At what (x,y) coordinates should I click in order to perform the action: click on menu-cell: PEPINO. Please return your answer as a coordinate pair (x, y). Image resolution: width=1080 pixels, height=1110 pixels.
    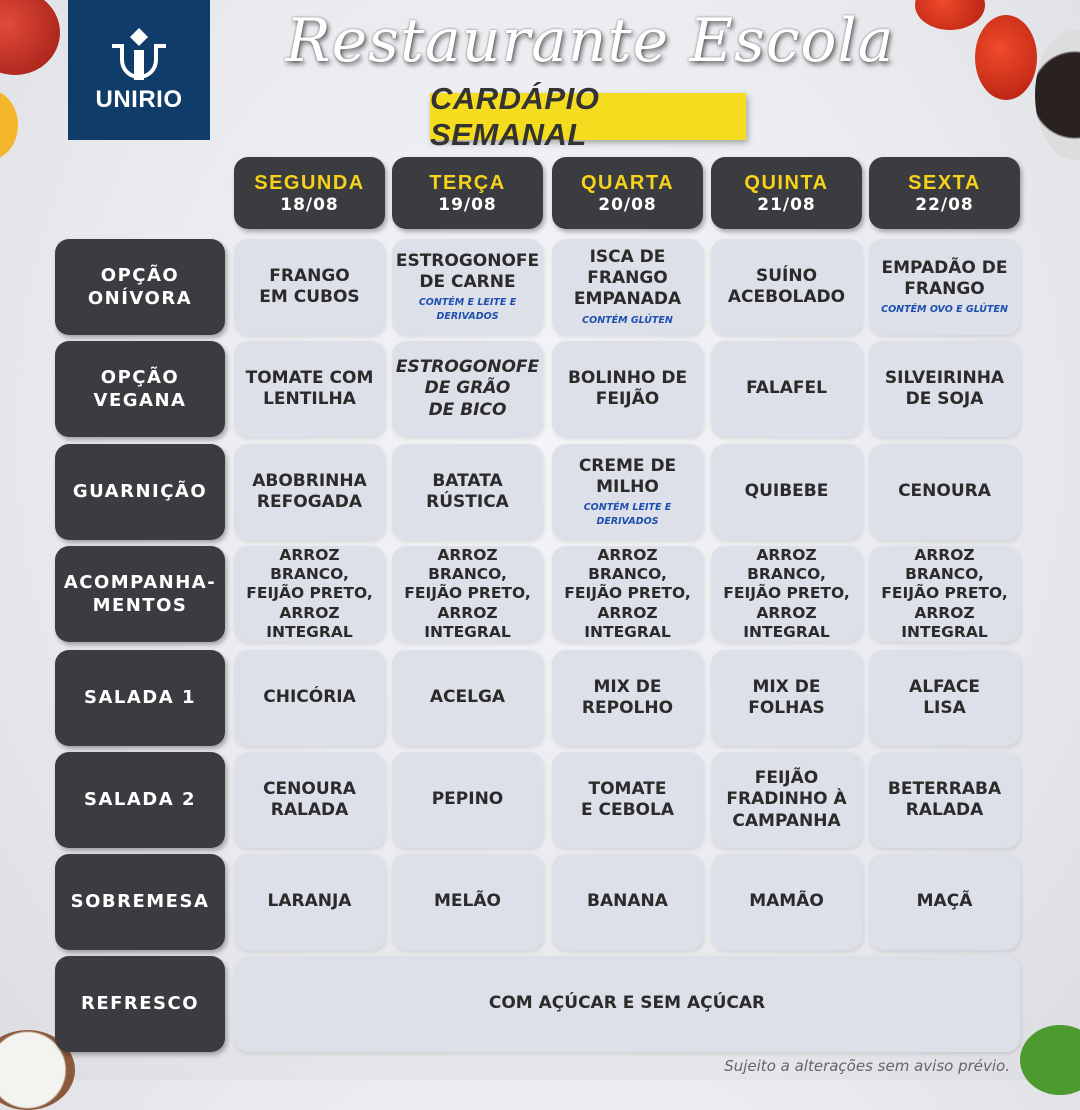
    Looking at the image, I should click on (467, 800).